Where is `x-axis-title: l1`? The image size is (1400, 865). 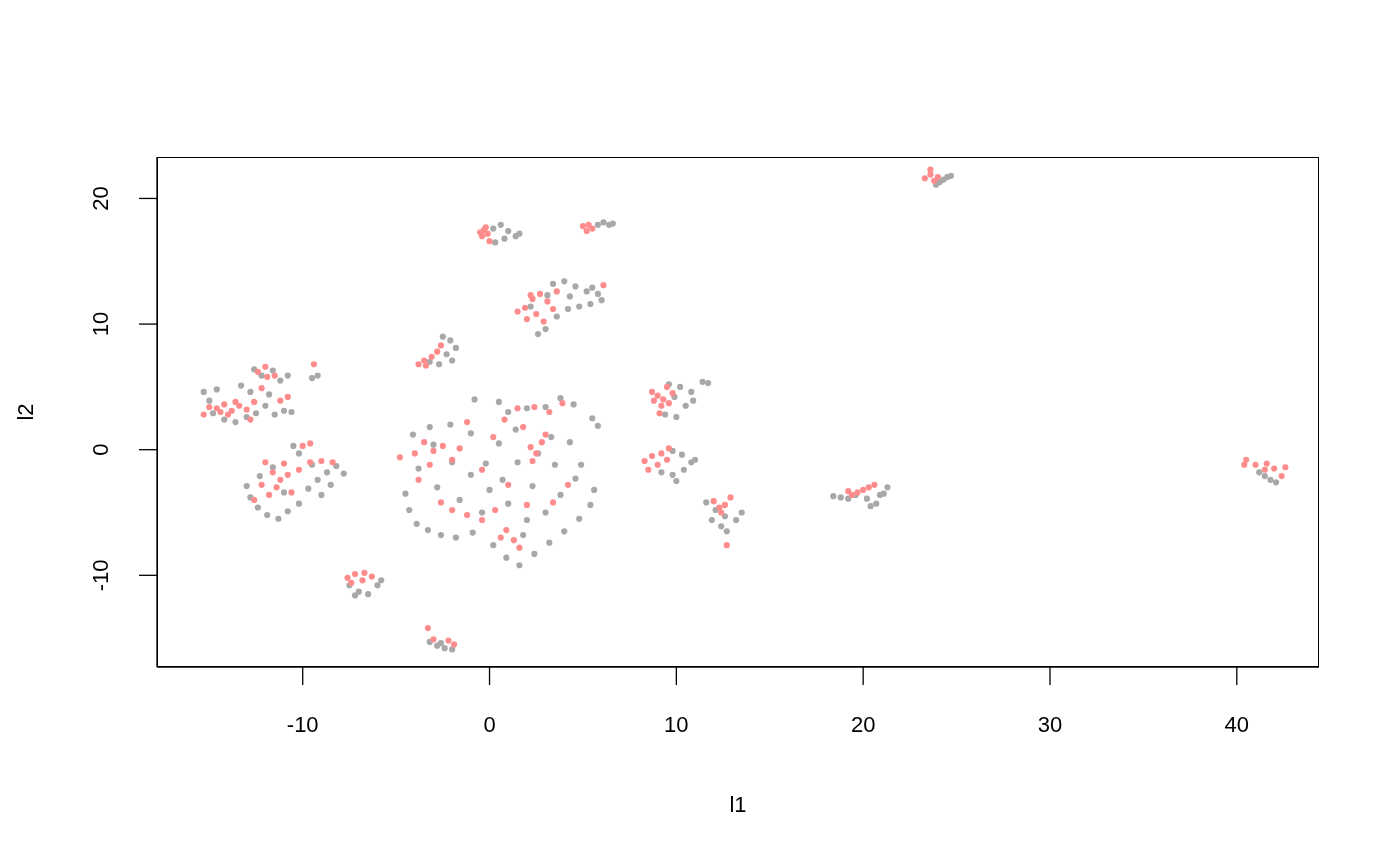 x-axis-title: l1 is located at coordinates (738, 804).